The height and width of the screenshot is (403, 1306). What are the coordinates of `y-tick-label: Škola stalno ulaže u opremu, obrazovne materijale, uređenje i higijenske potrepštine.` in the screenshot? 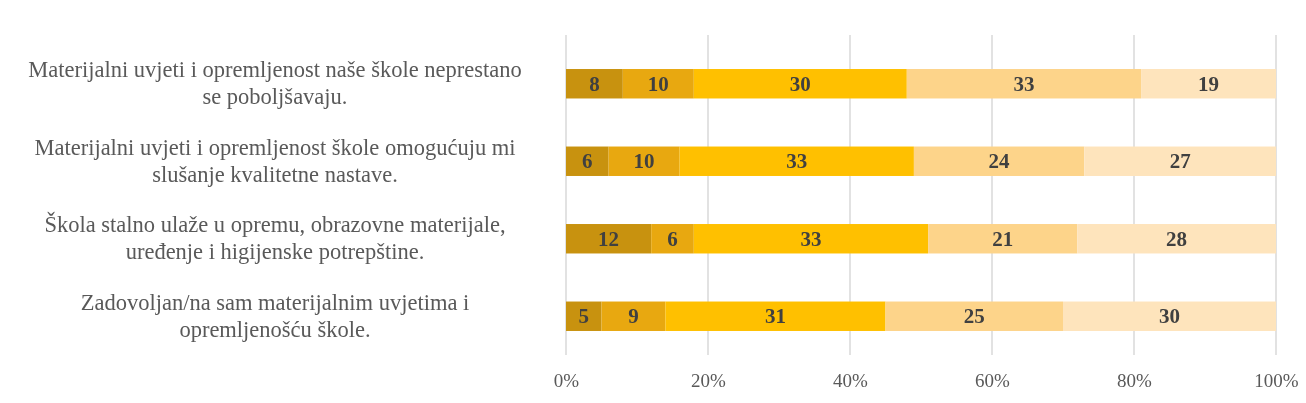 It's located at (275, 238).